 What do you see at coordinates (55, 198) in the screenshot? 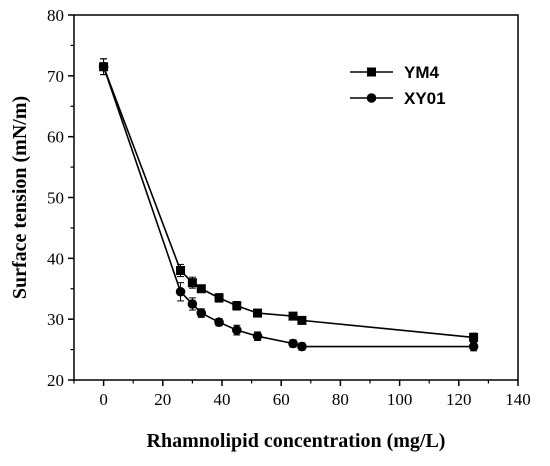
I see `y-tick-label: 50` at bounding box center [55, 198].